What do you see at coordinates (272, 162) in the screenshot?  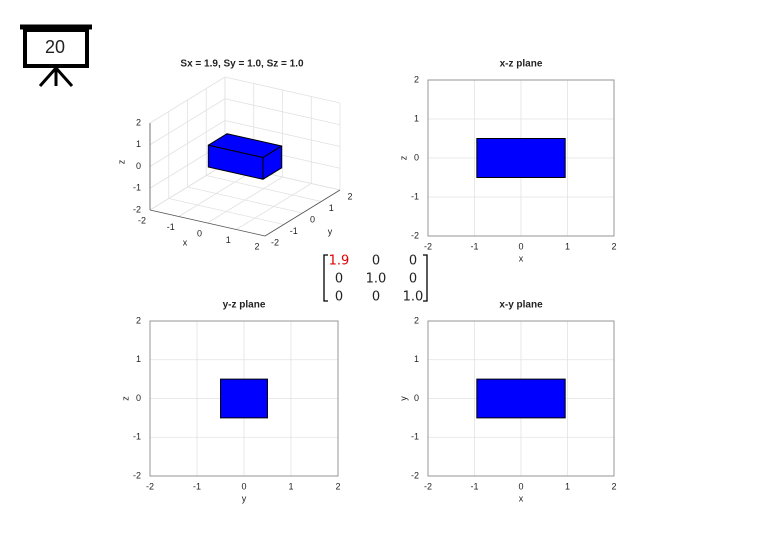 I see `box-face` at bounding box center [272, 162].